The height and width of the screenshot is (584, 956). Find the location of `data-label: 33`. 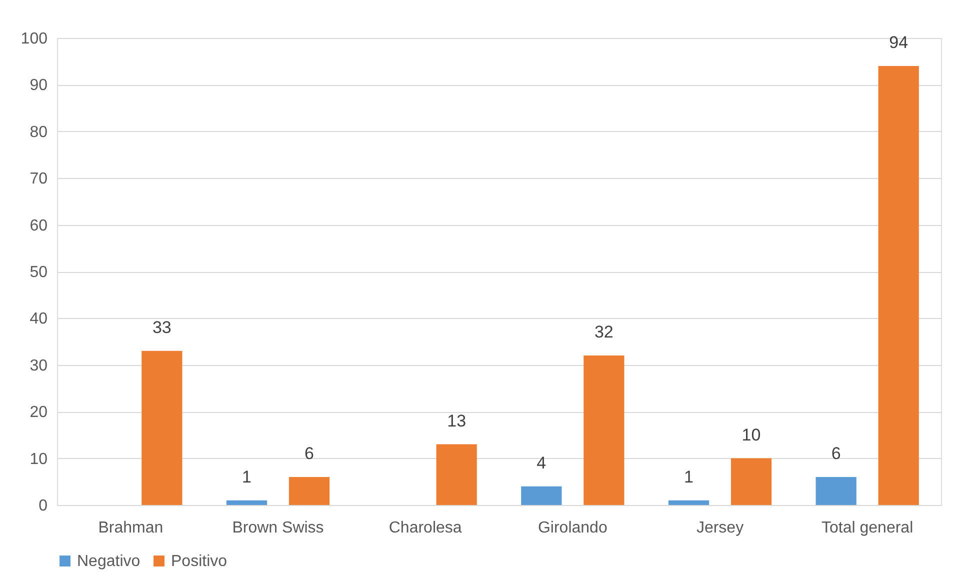

data-label: 33 is located at coordinates (162, 327).